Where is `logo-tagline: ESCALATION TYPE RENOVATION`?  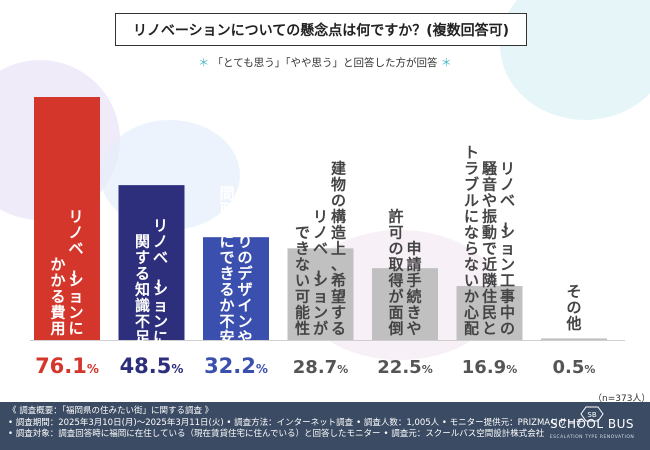
logo-tagline: ESCALATION TYPE RENOVATION is located at coordinates (592, 437).